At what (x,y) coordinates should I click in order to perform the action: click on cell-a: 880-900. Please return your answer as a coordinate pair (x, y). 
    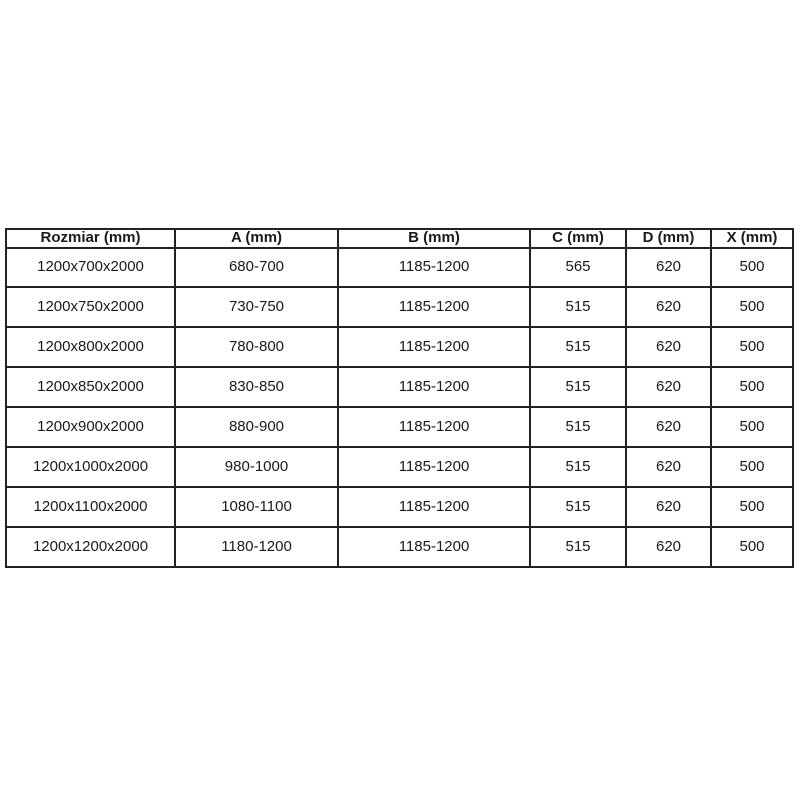
    Looking at the image, I should click on (256, 427).